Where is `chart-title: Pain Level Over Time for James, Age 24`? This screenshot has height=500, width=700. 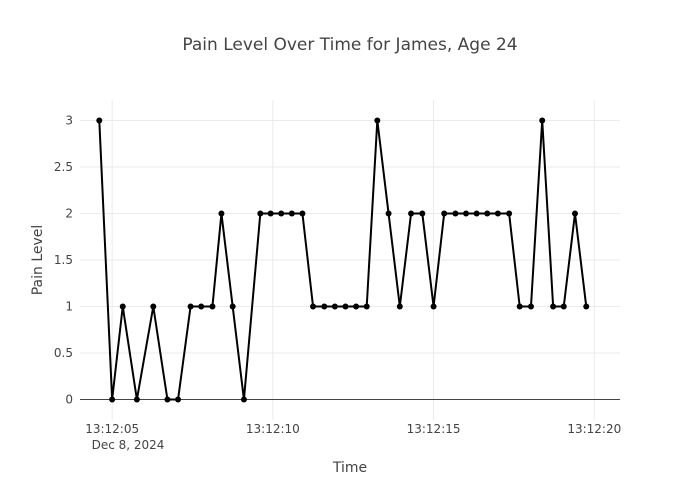 chart-title: Pain Level Over Time for James, Age 24 is located at coordinates (349, 45).